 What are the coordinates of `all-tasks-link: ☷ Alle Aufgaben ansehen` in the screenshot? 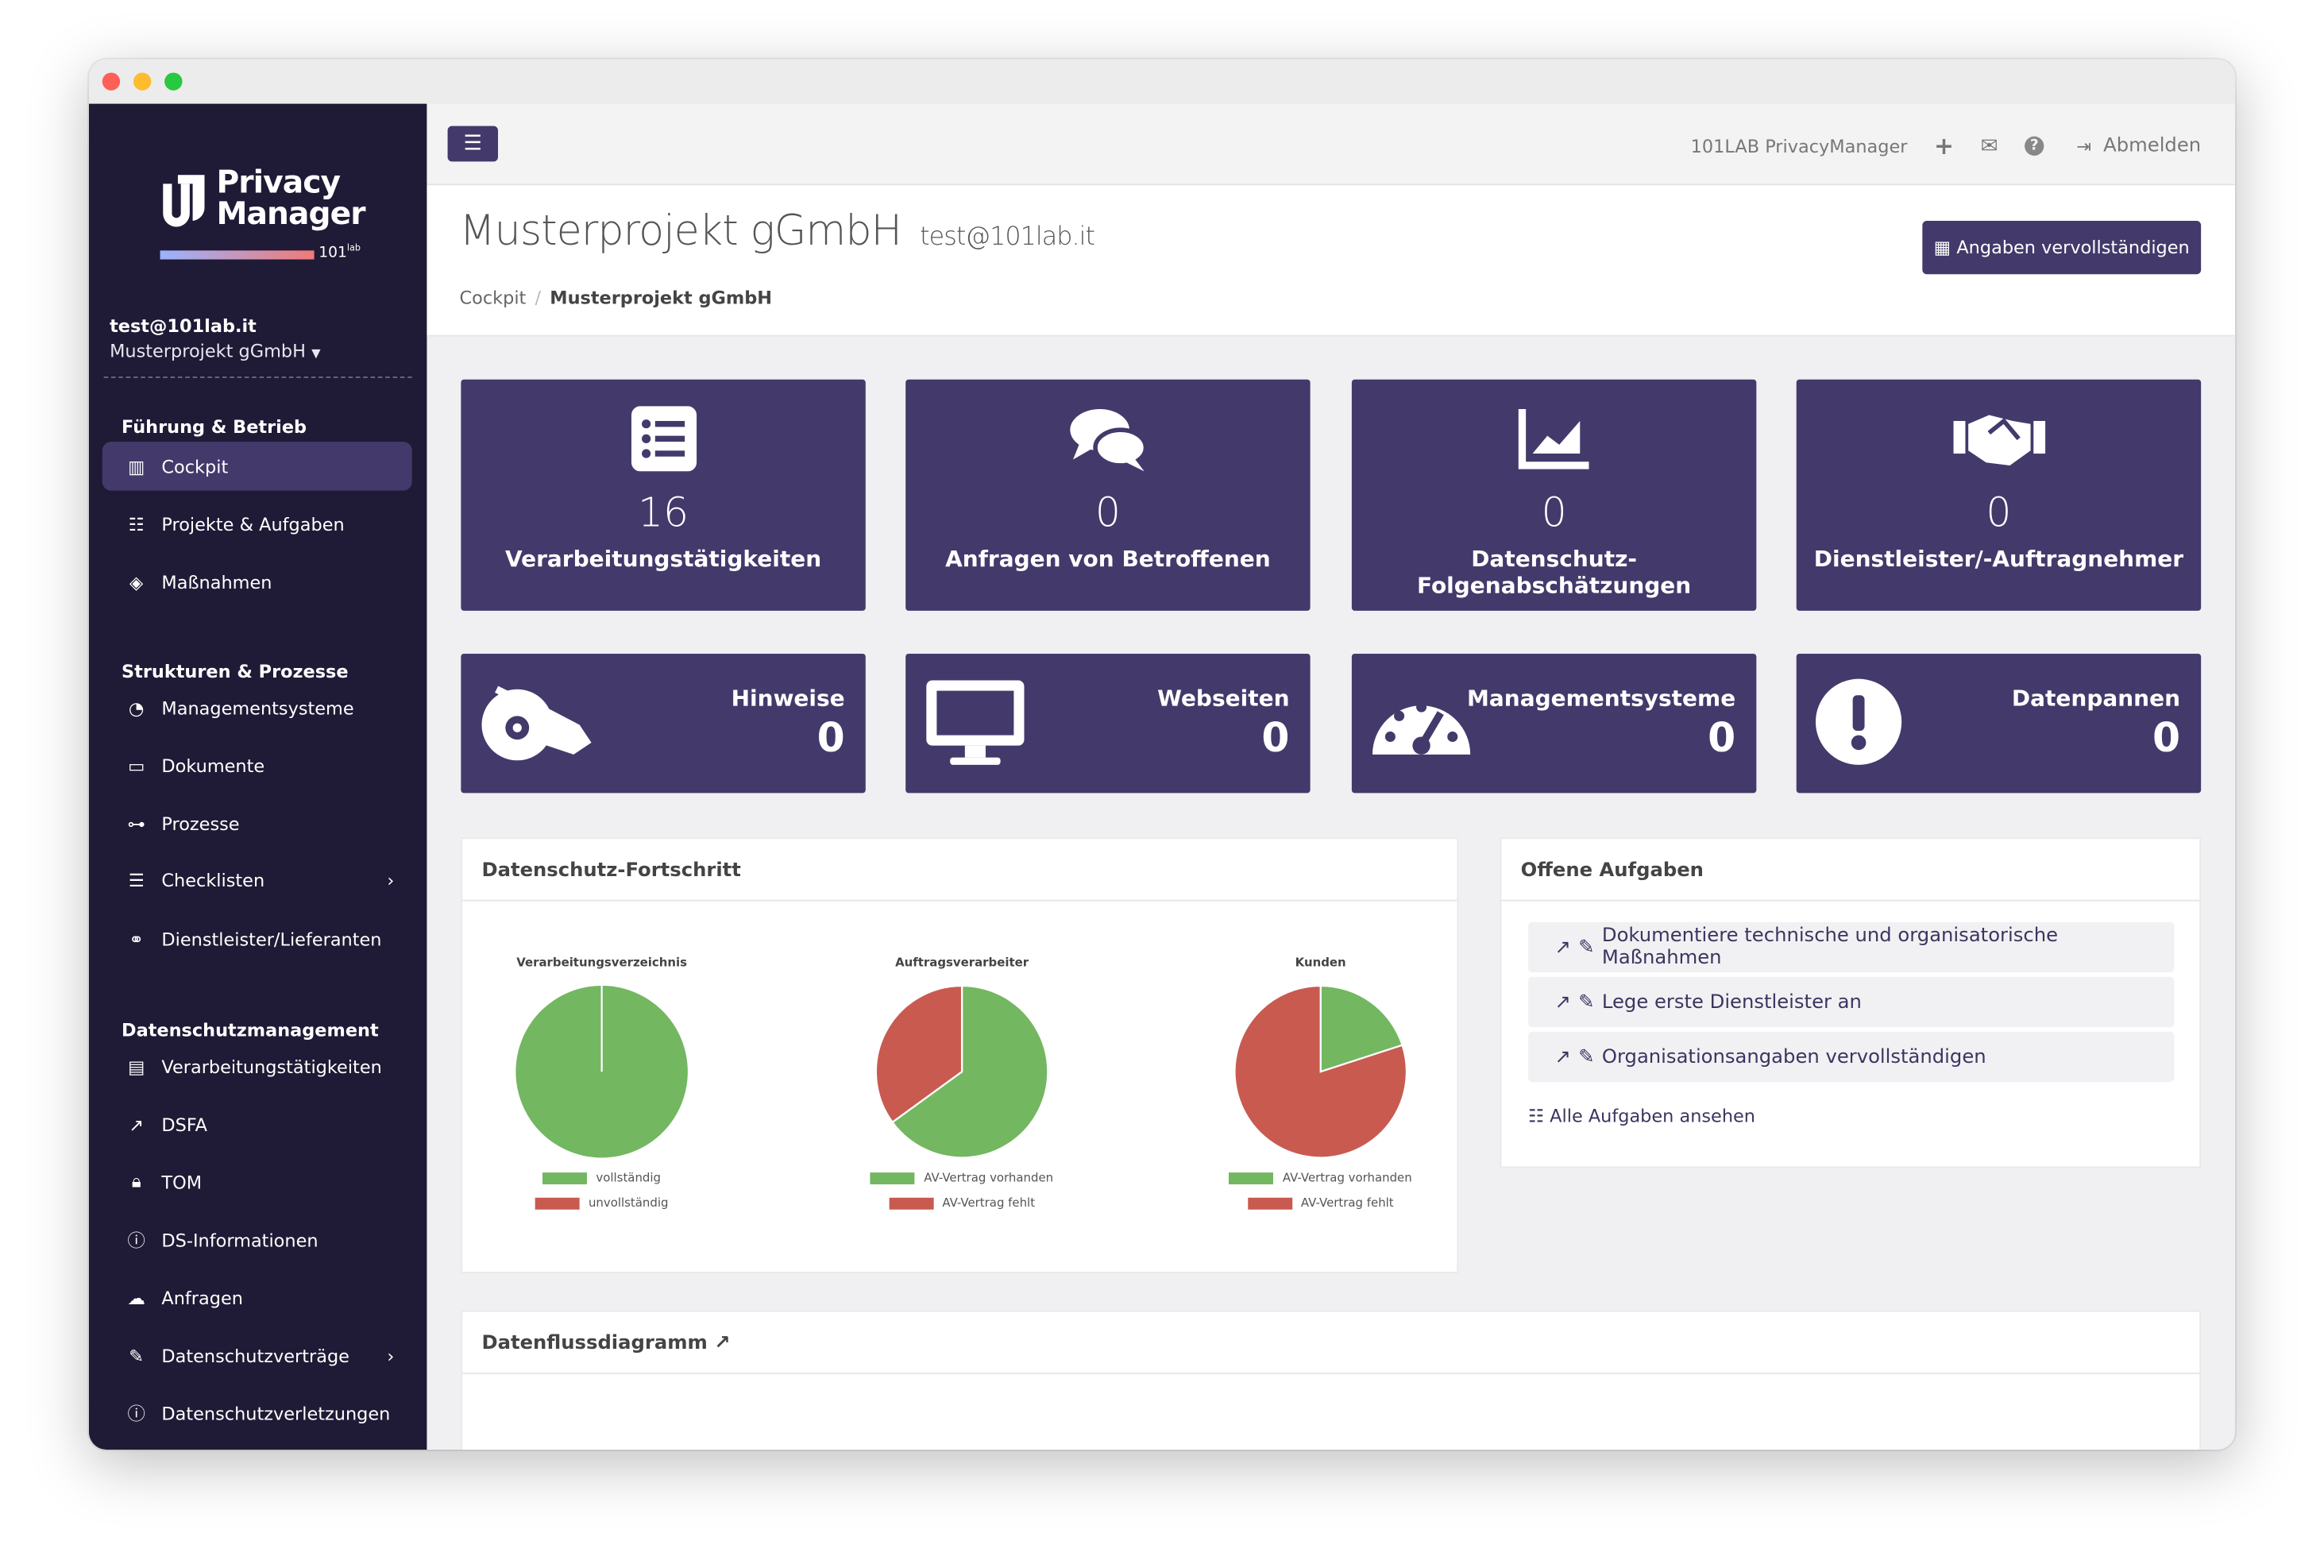 It's located at (1641, 1116).